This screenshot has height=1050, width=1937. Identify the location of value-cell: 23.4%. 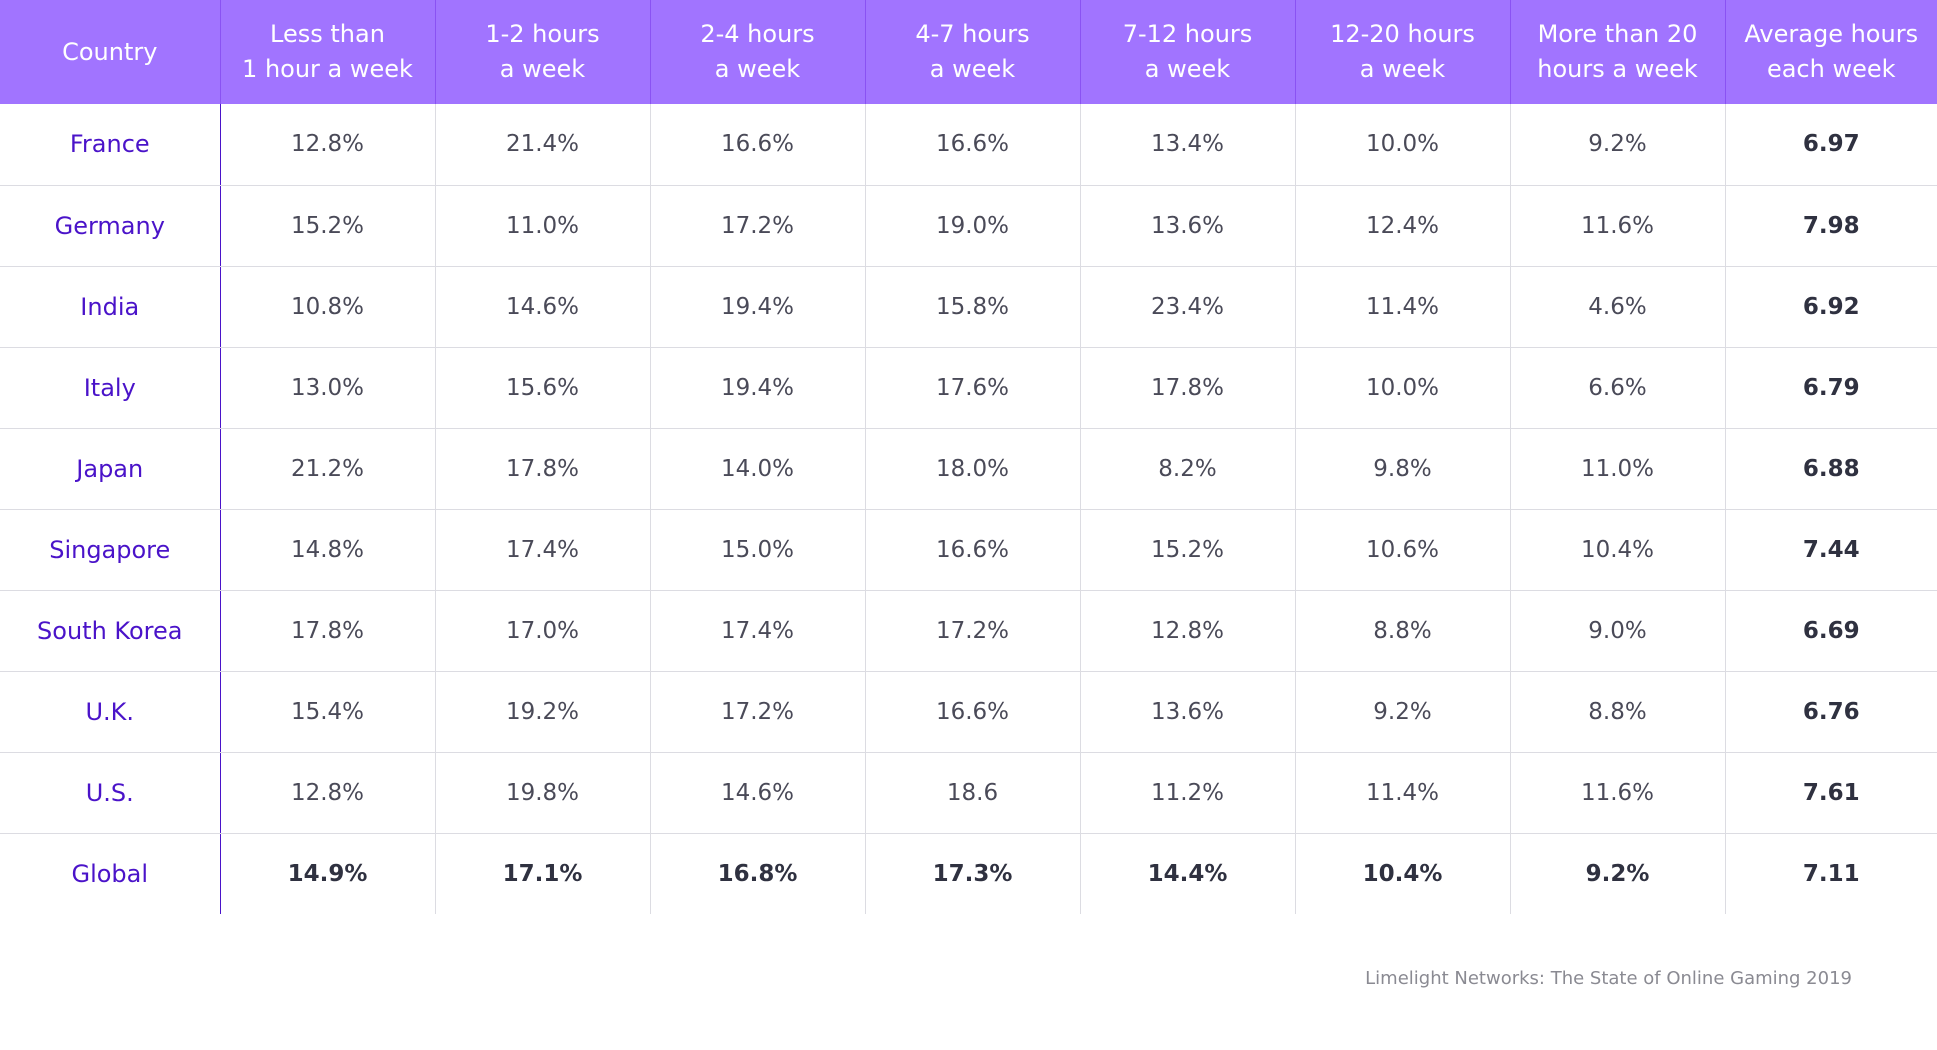
(1187, 307).